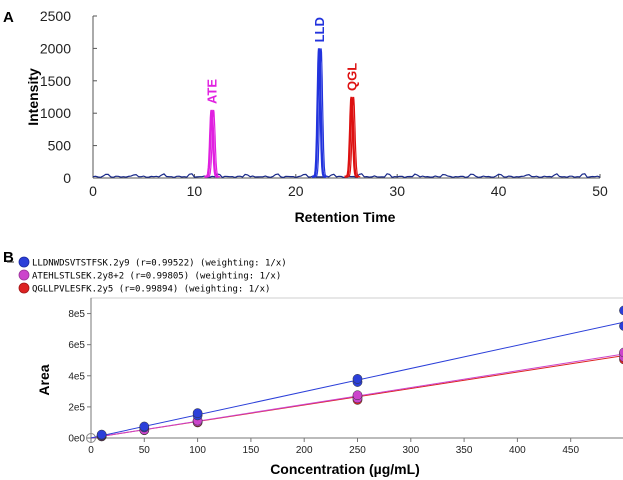 The width and height of the screenshot is (623, 480). I want to click on blank-point-marker, so click(91, 438).